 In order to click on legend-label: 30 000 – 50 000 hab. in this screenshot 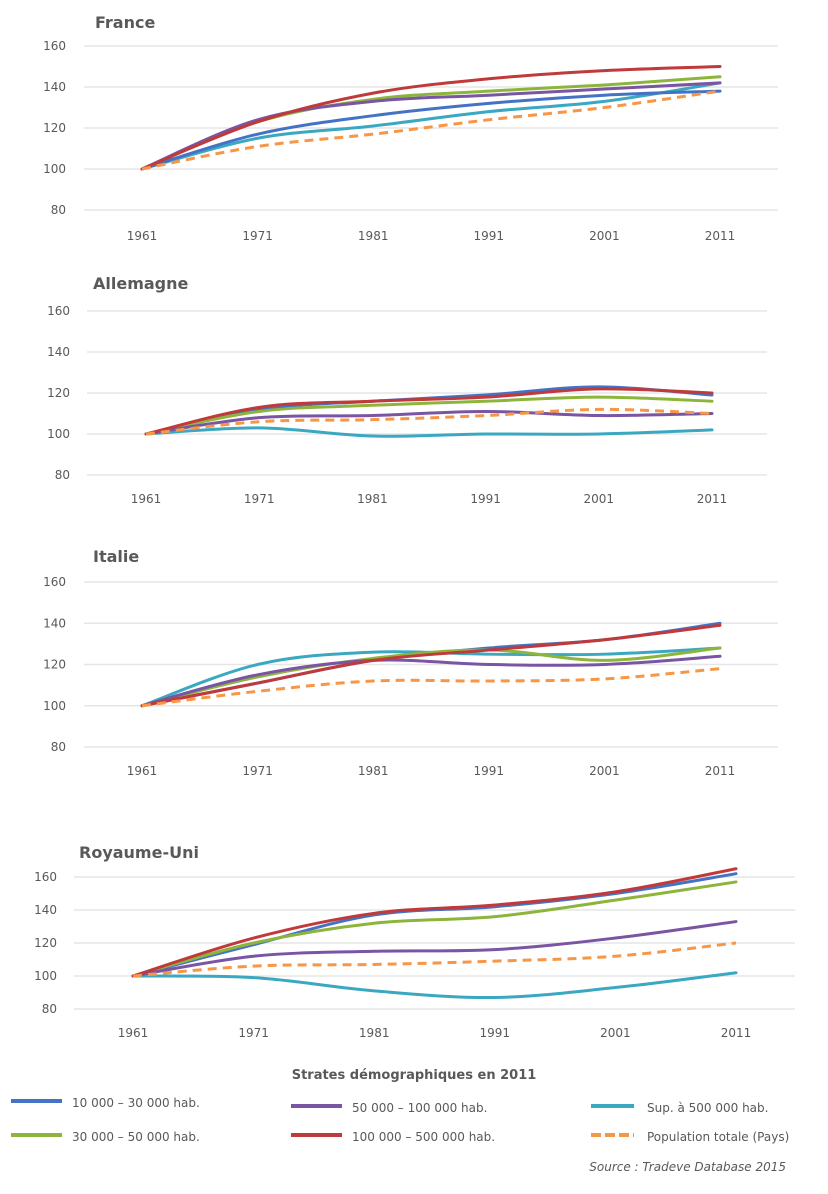, I will do `click(136, 1137)`.